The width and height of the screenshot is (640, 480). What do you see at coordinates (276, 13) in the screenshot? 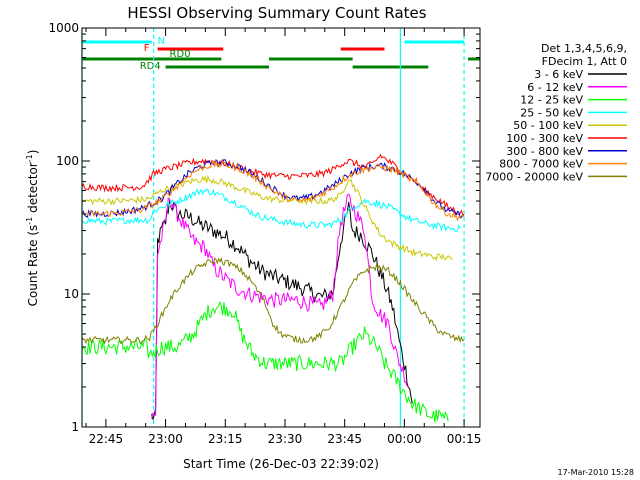
I see `chart-title: HESSI Observing Summary Count Rates` at bounding box center [276, 13].